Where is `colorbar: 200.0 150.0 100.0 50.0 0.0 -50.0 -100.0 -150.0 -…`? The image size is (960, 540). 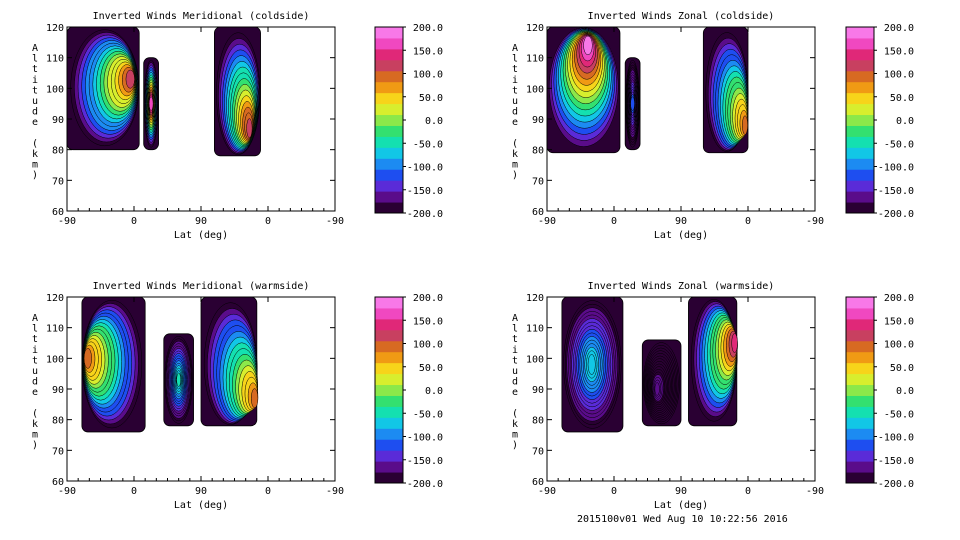
colorbar: 200.0 150.0 100.0 50.0 0.0 -50.0 -100.0 -150.0 -… is located at coordinates (408, 121).